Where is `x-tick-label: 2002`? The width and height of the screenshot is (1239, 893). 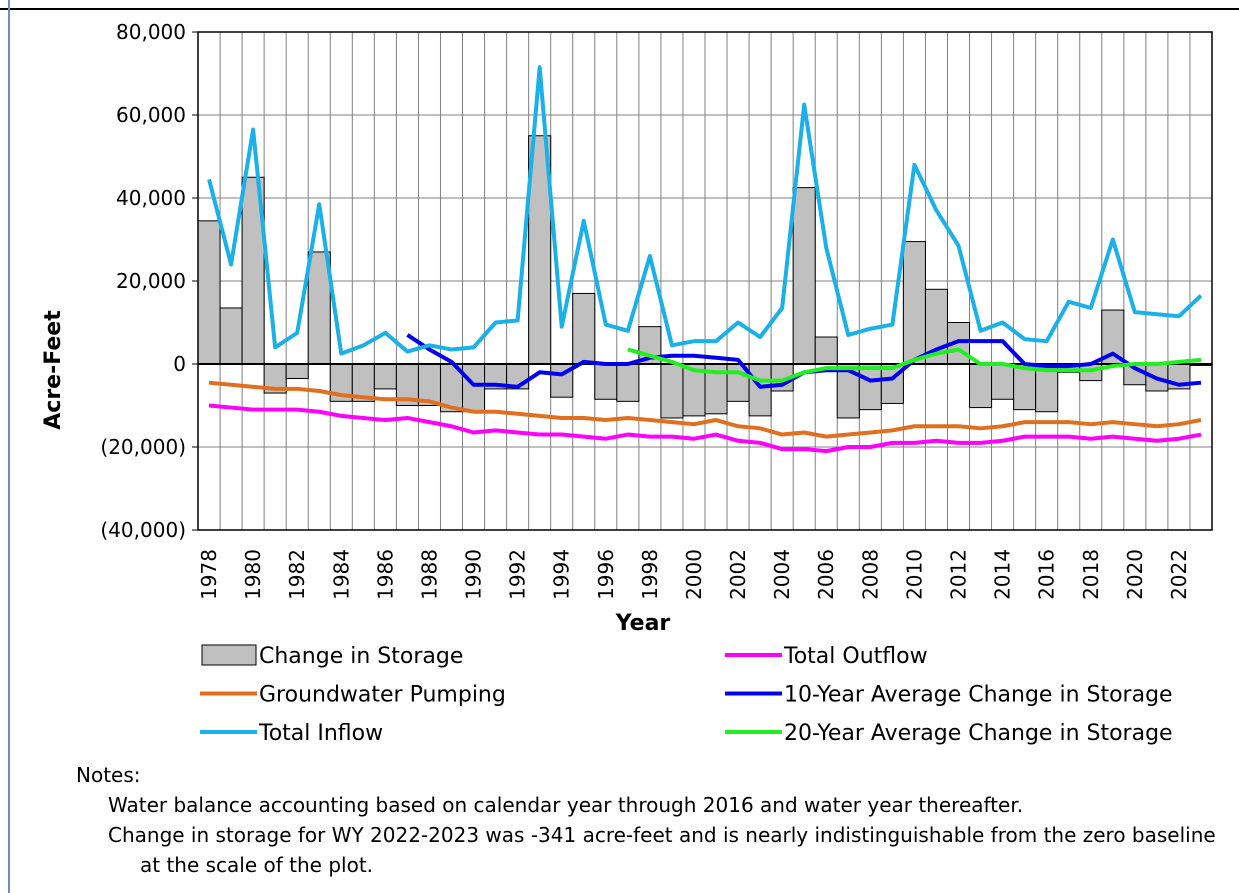
x-tick-label: 2002 is located at coordinates (738, 574).